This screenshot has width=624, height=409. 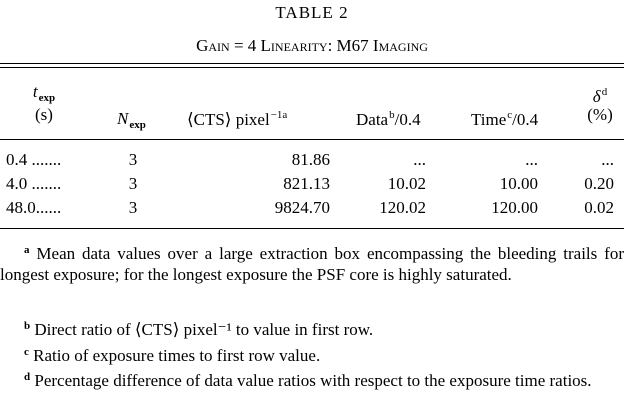 What do you see at coordinates (406, 183) in the screenshot?
I see `cell-data-row2: 10.02` at bounding box center [406, 183].